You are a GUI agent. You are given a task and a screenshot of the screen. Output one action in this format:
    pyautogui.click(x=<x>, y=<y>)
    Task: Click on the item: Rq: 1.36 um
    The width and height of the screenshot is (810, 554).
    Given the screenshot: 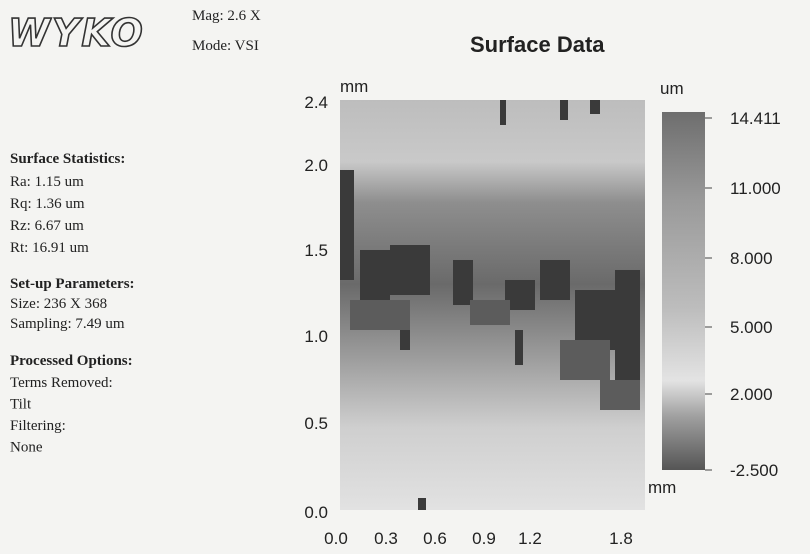 What is the action you would take?
    pyautogui.click(x=47, y=204)
    